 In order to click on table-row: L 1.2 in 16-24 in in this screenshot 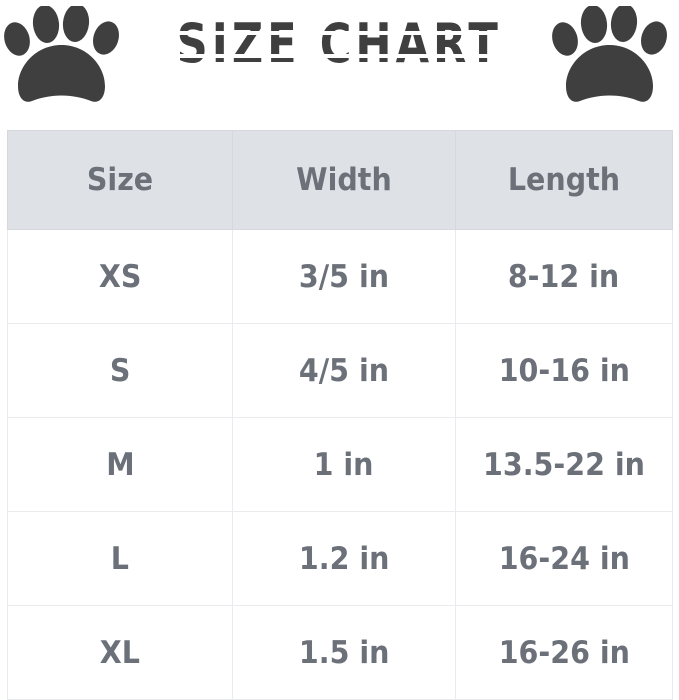, I will do `click(340, 558)`.